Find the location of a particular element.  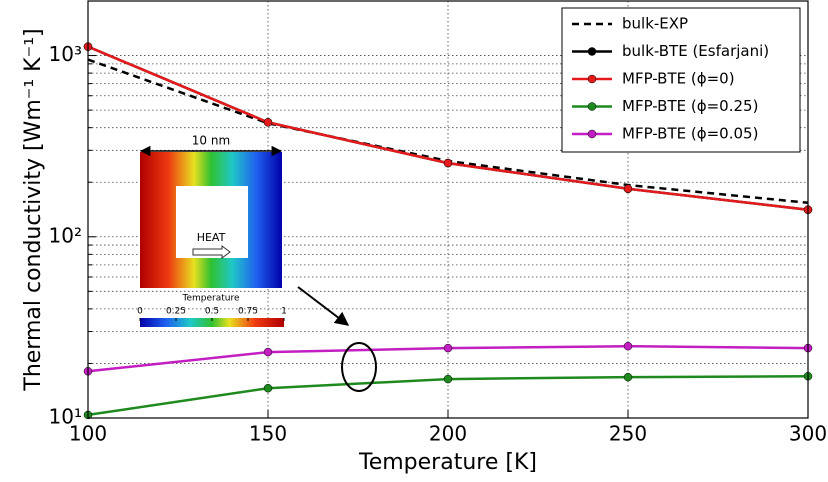

colorbar is located at coordinates (212, 322).